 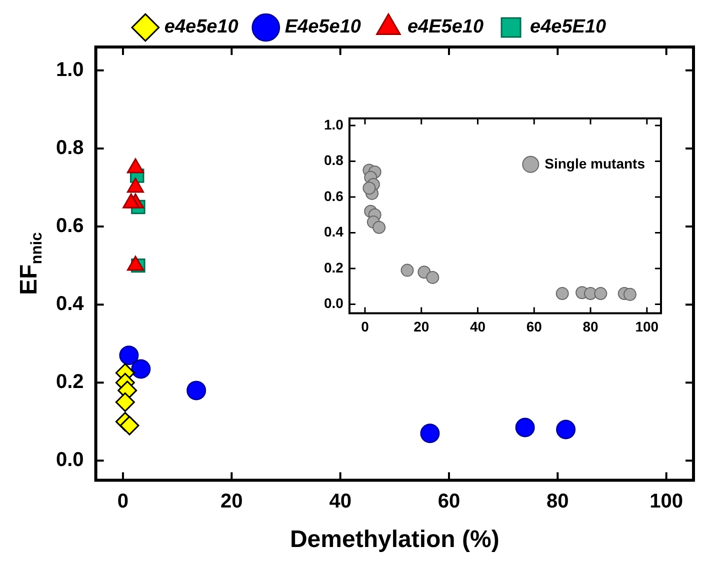 What do you see at coordinates (201, 27) in the screenshot?
I see `legend-label: e4e5e10` at bounding box center [201, 27].